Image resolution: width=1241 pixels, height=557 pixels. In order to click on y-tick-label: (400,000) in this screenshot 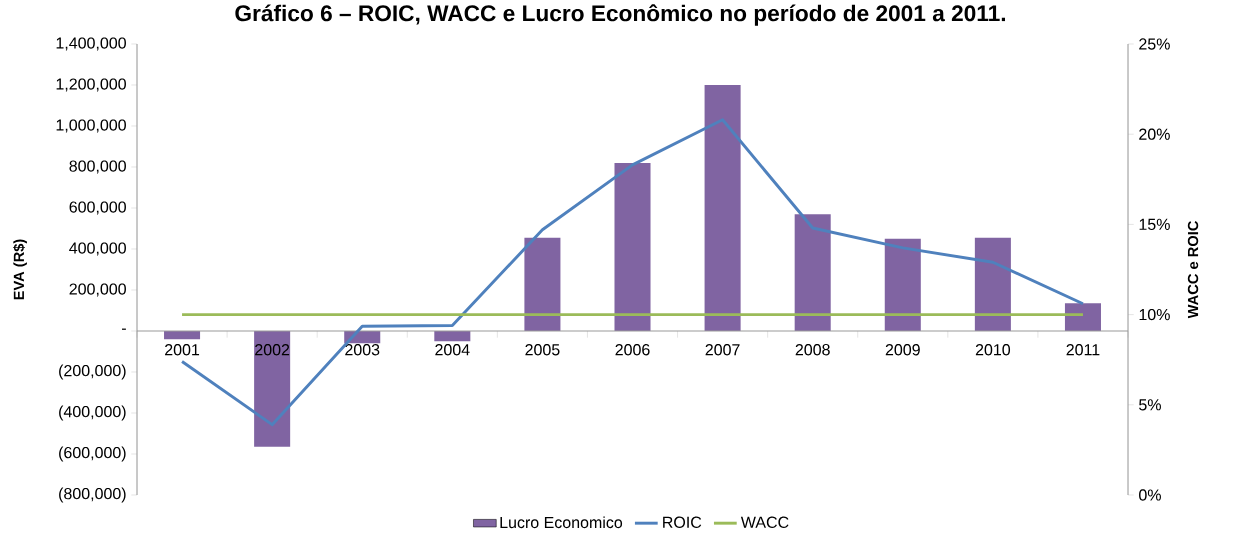, I will do `click(92, 413)`.